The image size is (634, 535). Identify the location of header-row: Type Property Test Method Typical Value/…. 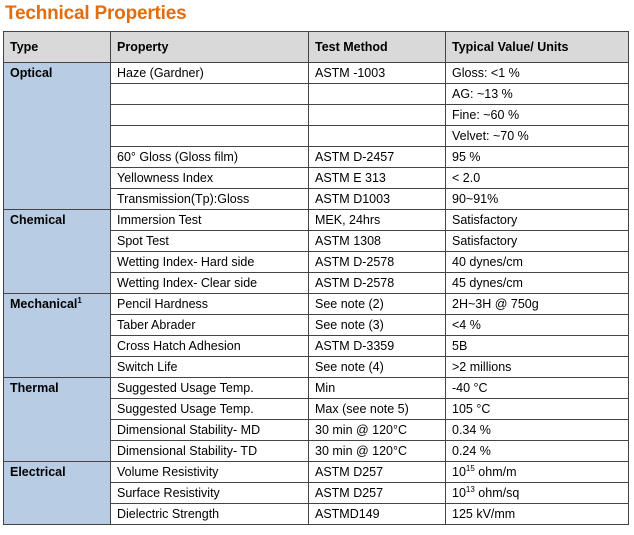
(316, 47).